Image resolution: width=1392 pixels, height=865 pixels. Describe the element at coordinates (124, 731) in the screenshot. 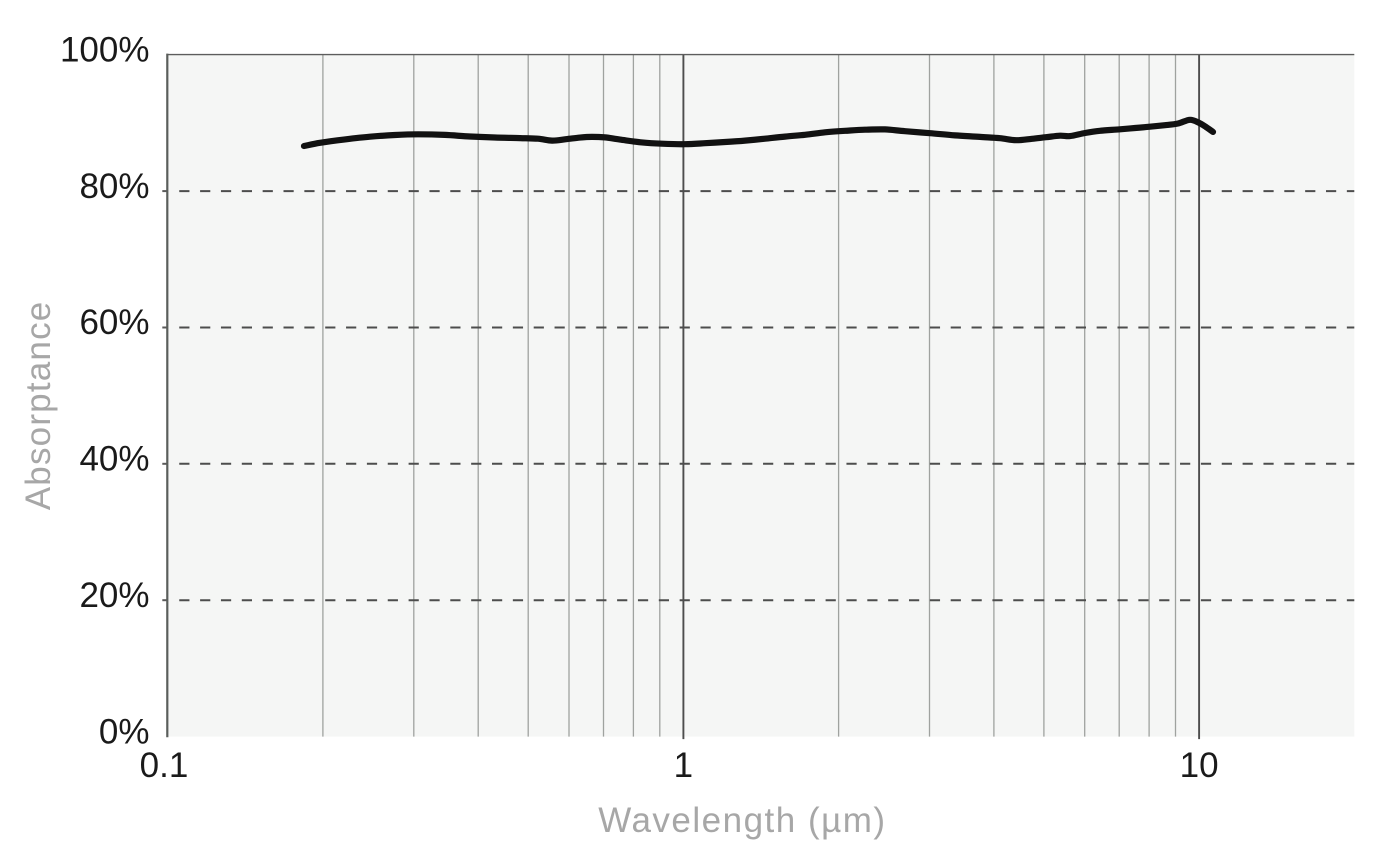

I see `svg-text: 0%` at that location.